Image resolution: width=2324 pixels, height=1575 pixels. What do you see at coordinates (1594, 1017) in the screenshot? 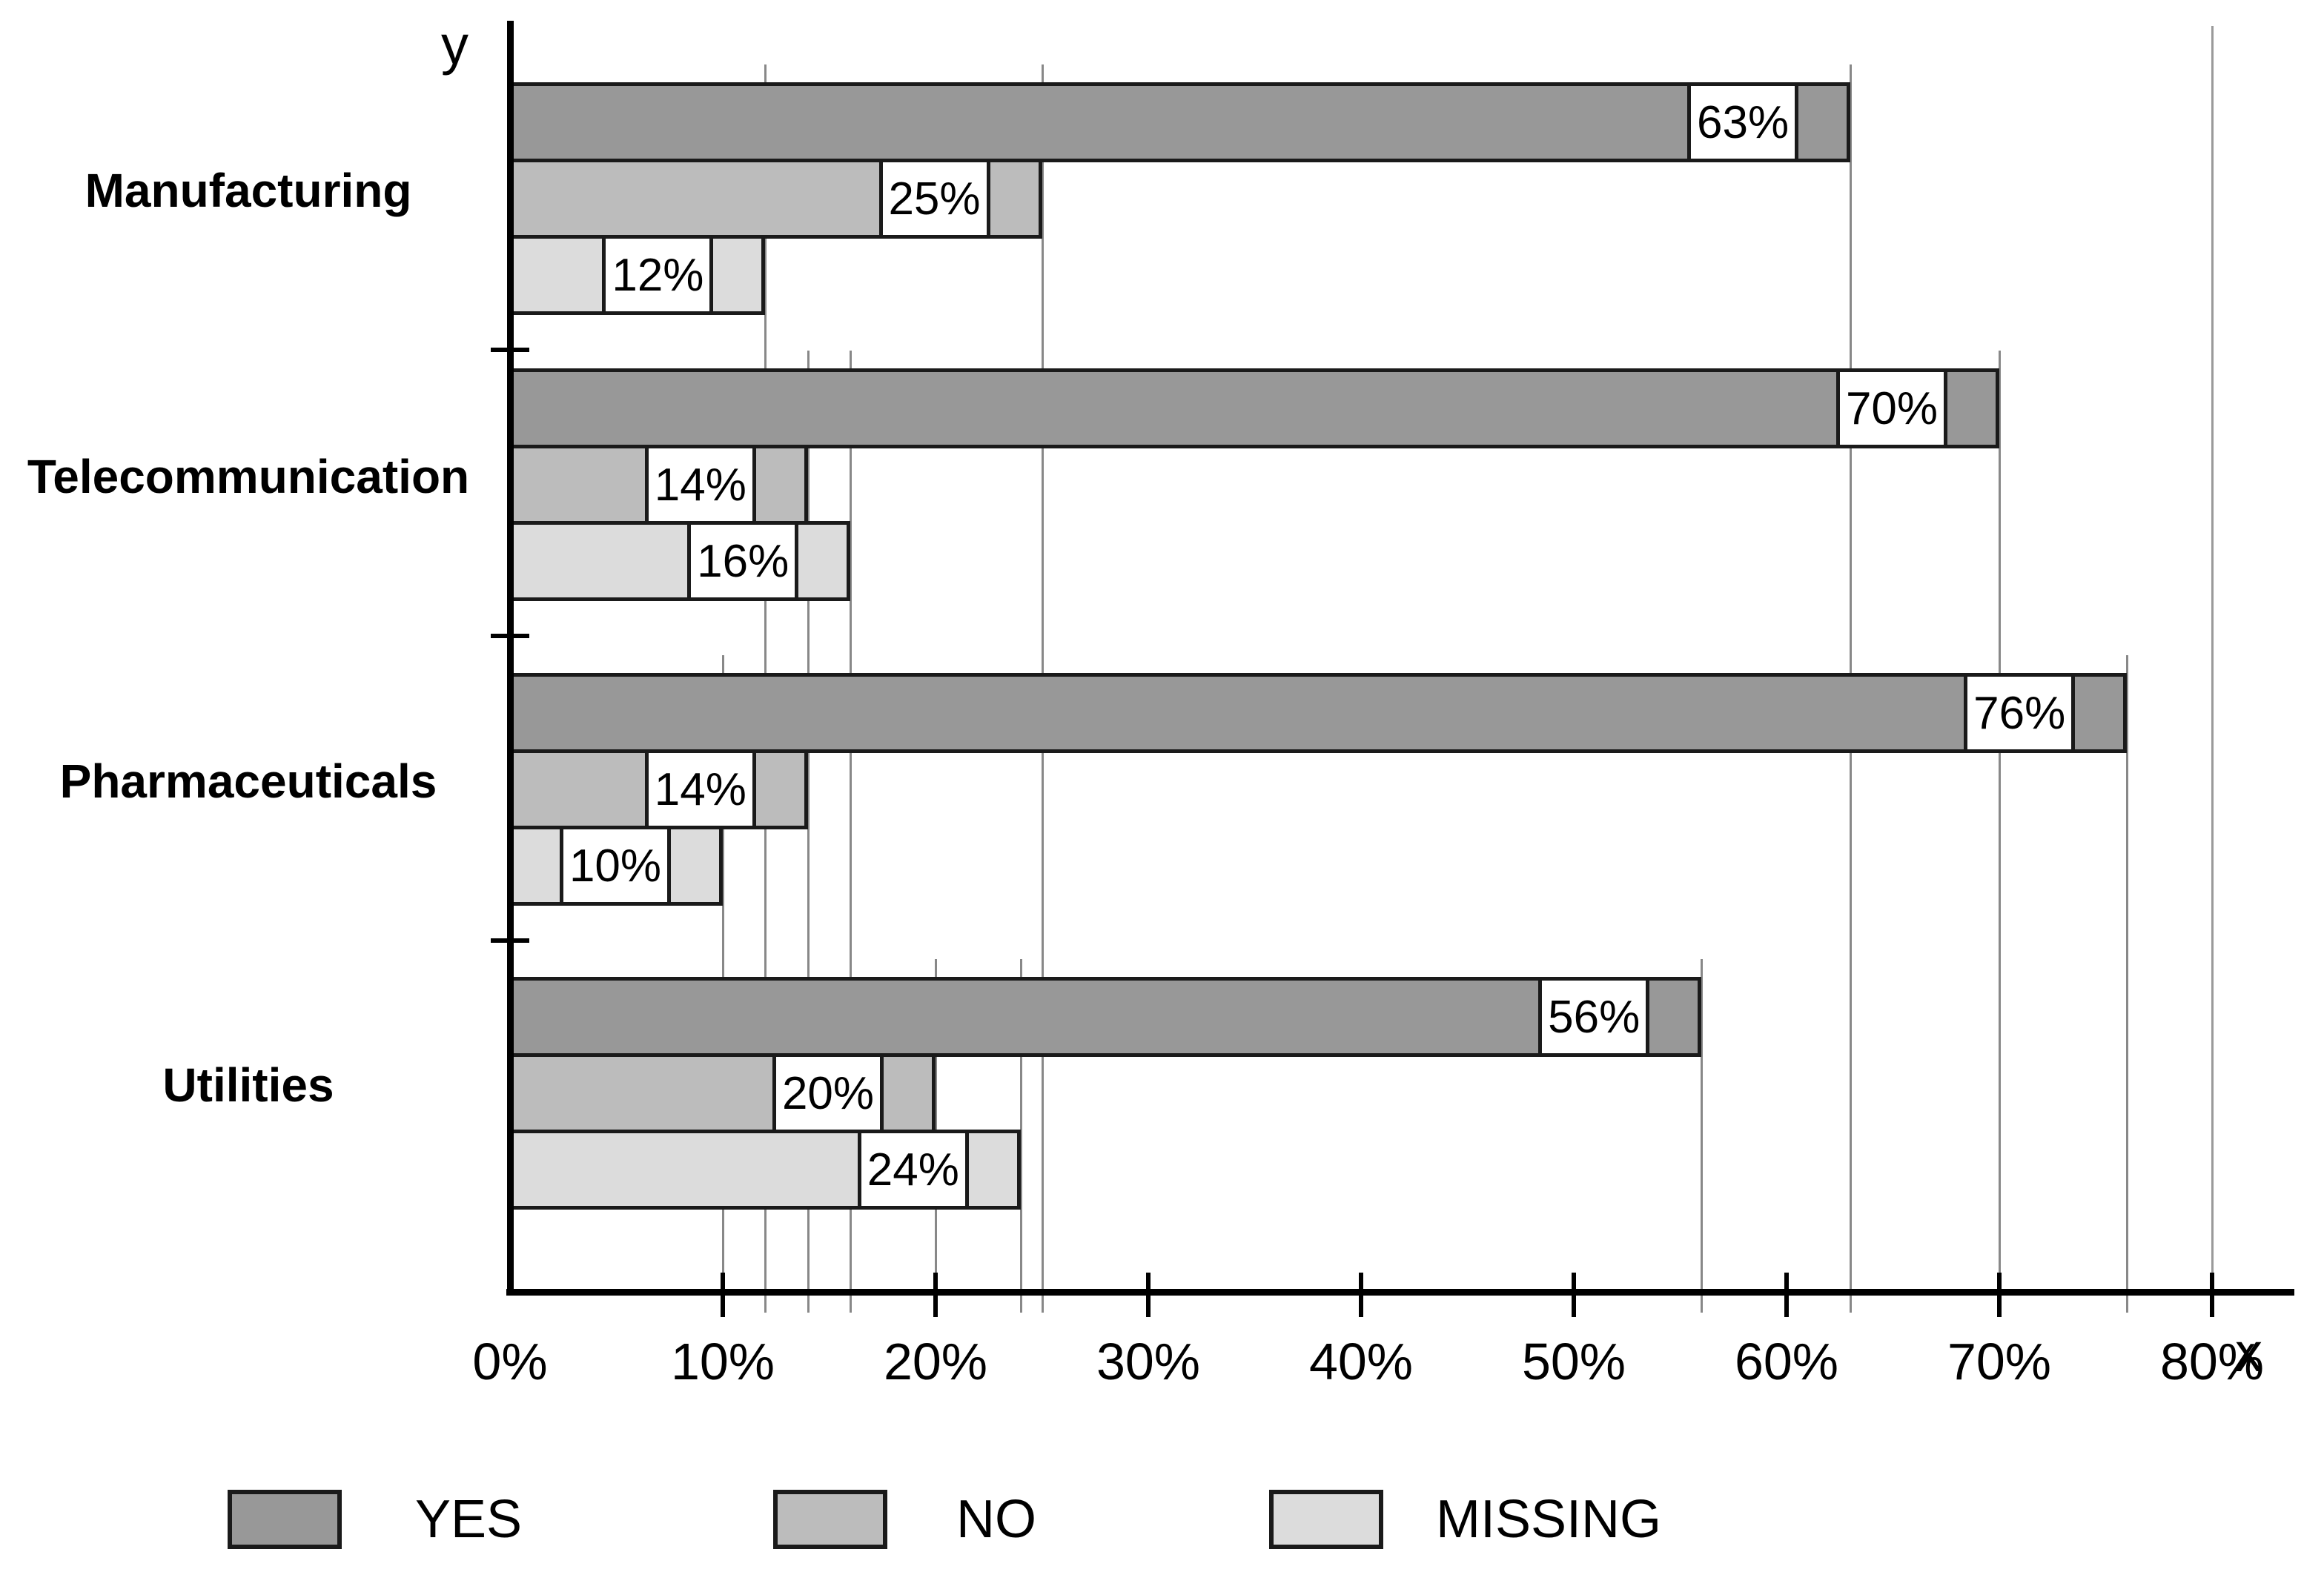
I see `bar-value-label: 56%` at bounding box center [1594, 1017].